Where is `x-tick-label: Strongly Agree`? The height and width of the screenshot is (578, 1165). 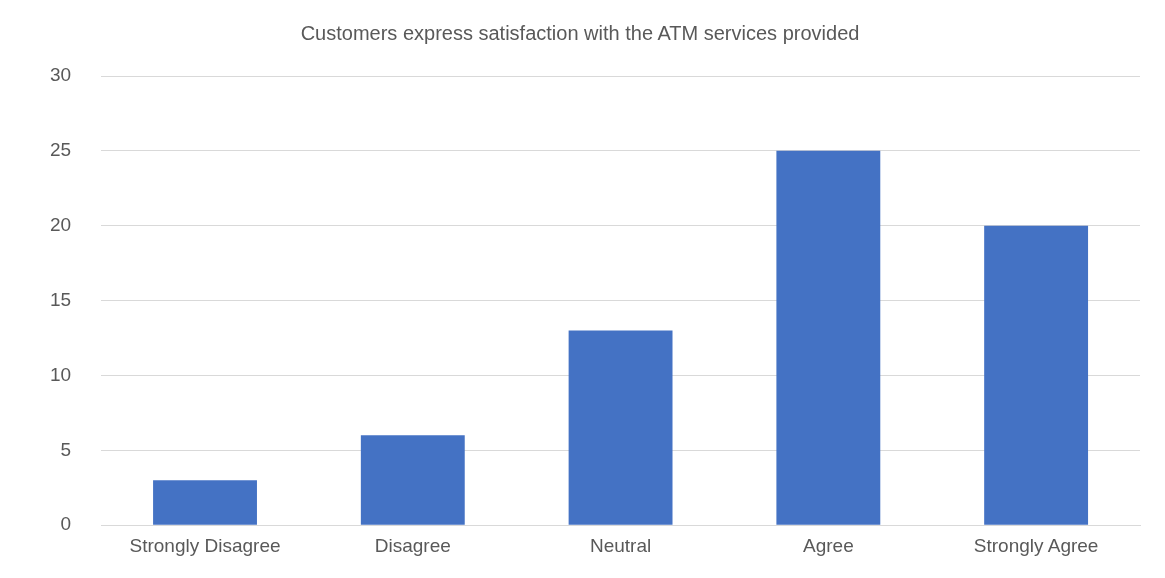
x-tick-label: Strongly Agree is located at coordinates (1036, 545).